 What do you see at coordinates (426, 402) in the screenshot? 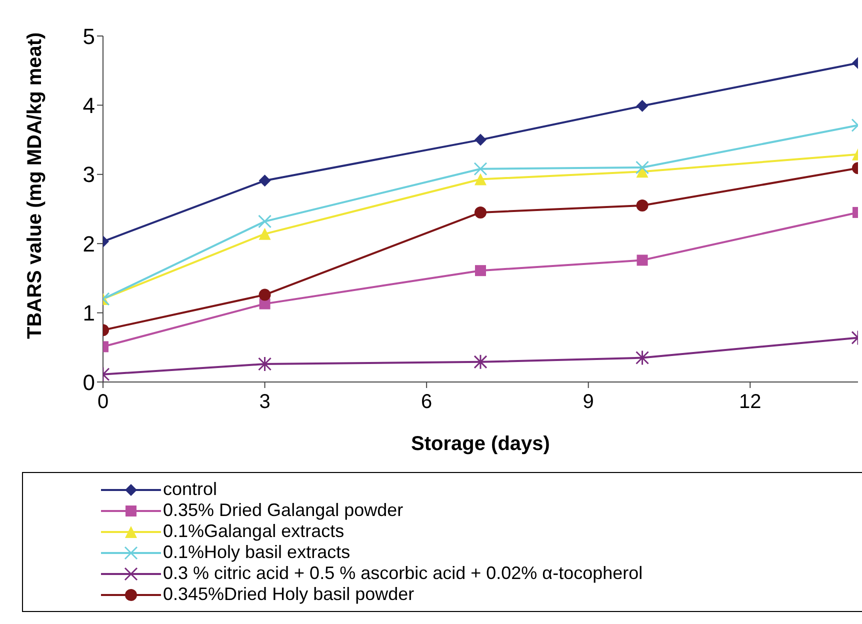
I see `x-tick-label: 6` at bounding box center [426, 402].